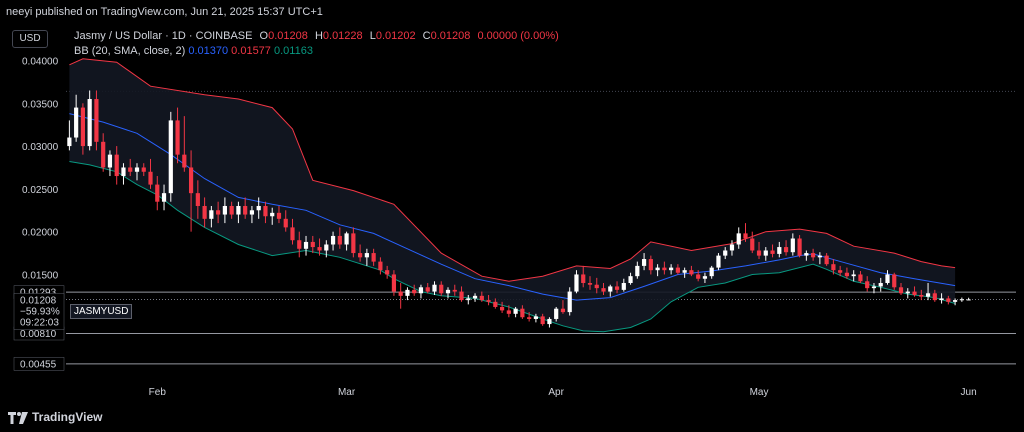 The image size is (1024, 432). Describe the element at coordinates (347, 392) in the screenshot. I see `x-tick-label: Mar` at that location.